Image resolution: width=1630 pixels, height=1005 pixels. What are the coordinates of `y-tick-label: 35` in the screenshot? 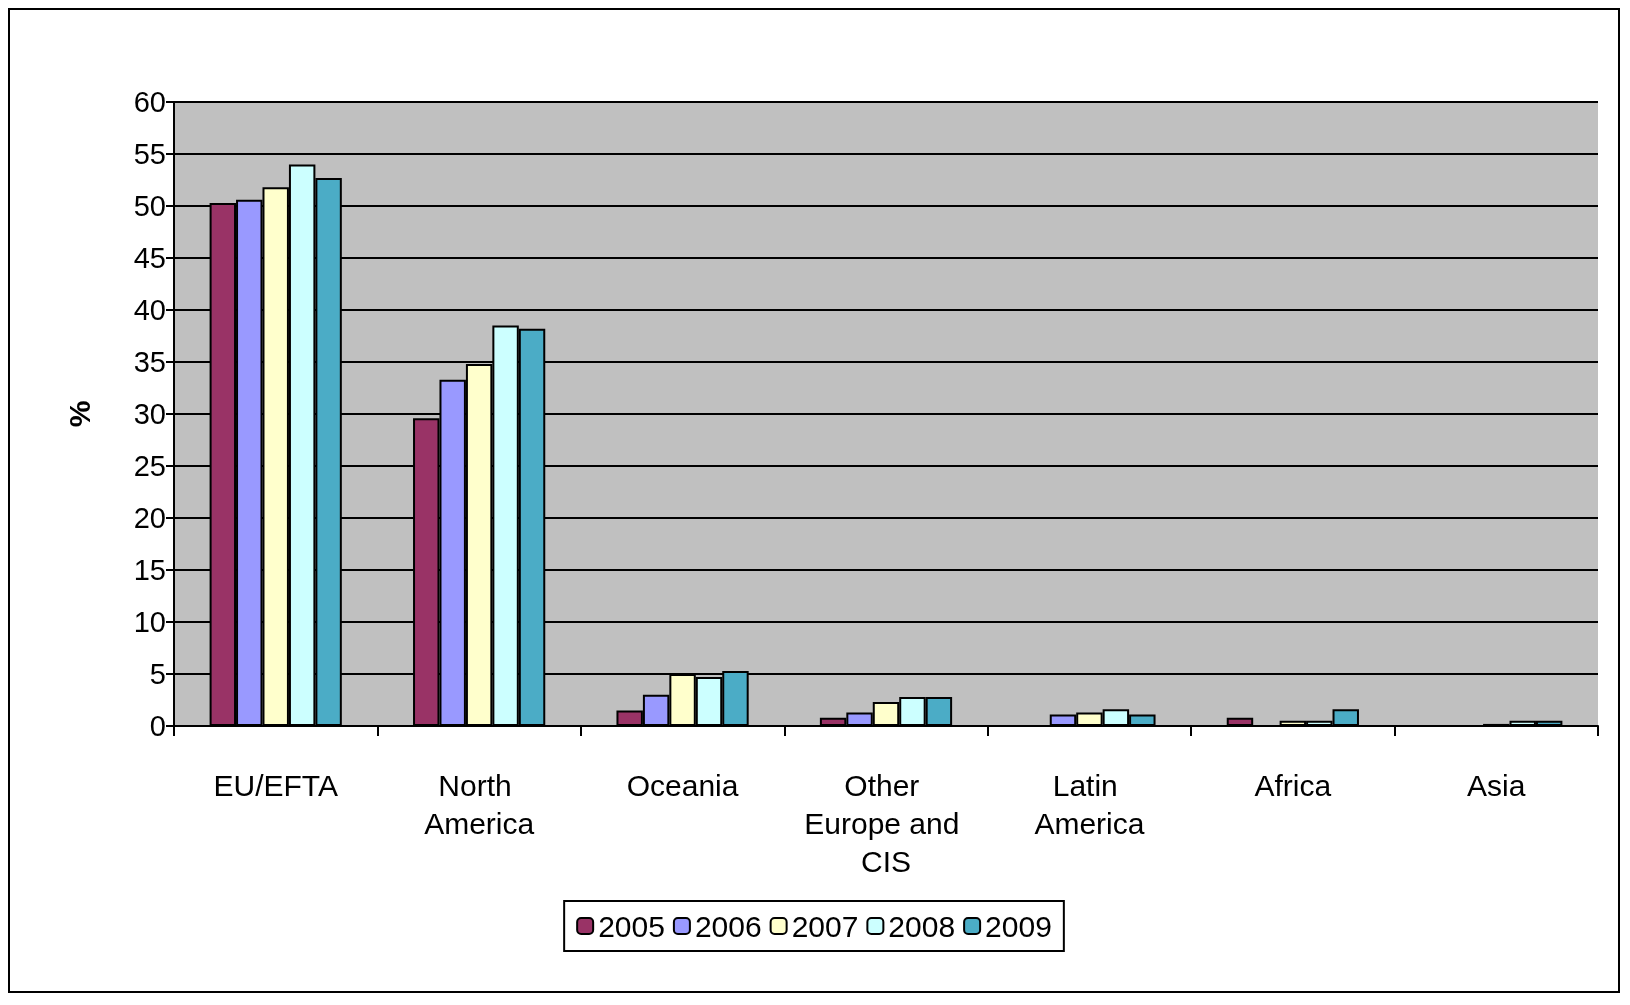 It's located at (149, 362).